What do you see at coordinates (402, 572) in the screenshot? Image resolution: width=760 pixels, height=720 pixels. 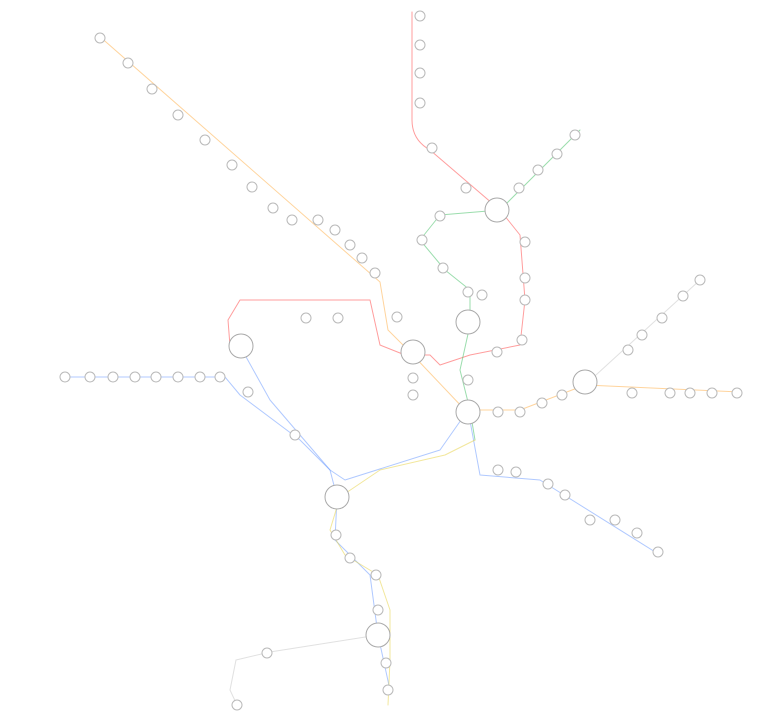 I see `yellow-line-path` at bounding box center [402, 572].